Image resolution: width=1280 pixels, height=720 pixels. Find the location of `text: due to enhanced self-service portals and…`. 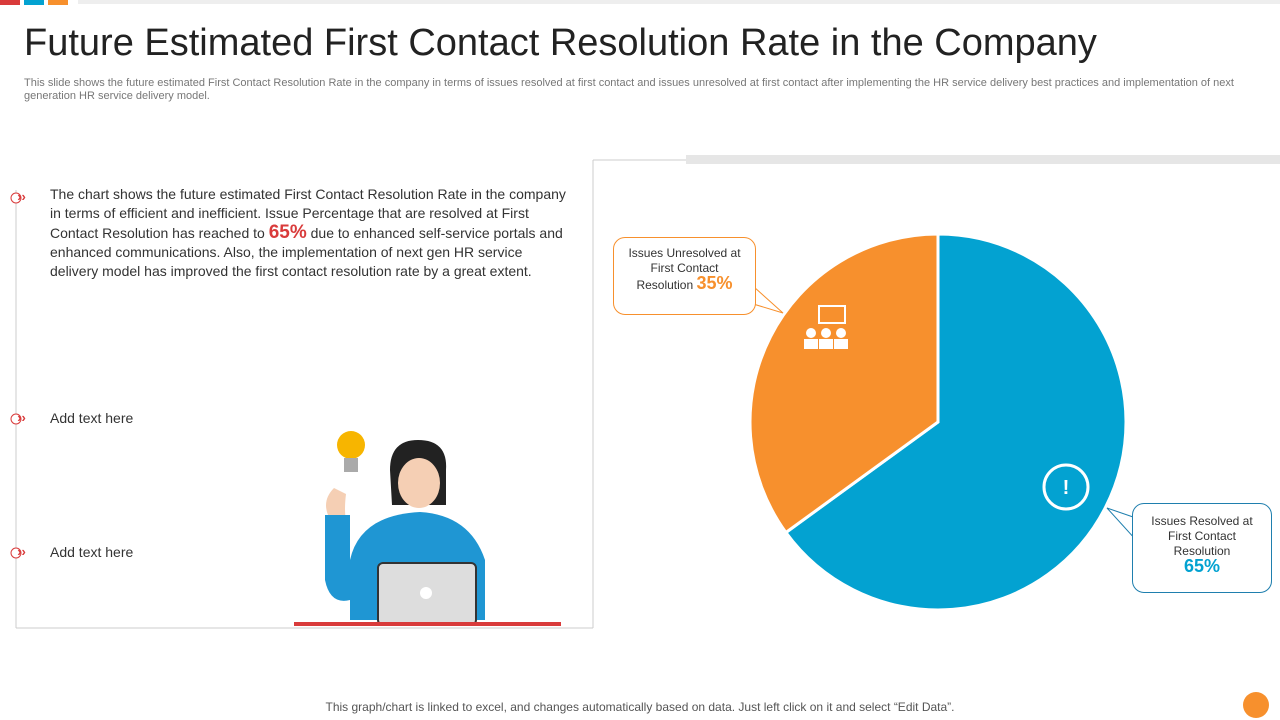

text: due to enhanced self-service portals and… is located at coordinates (306, 252).